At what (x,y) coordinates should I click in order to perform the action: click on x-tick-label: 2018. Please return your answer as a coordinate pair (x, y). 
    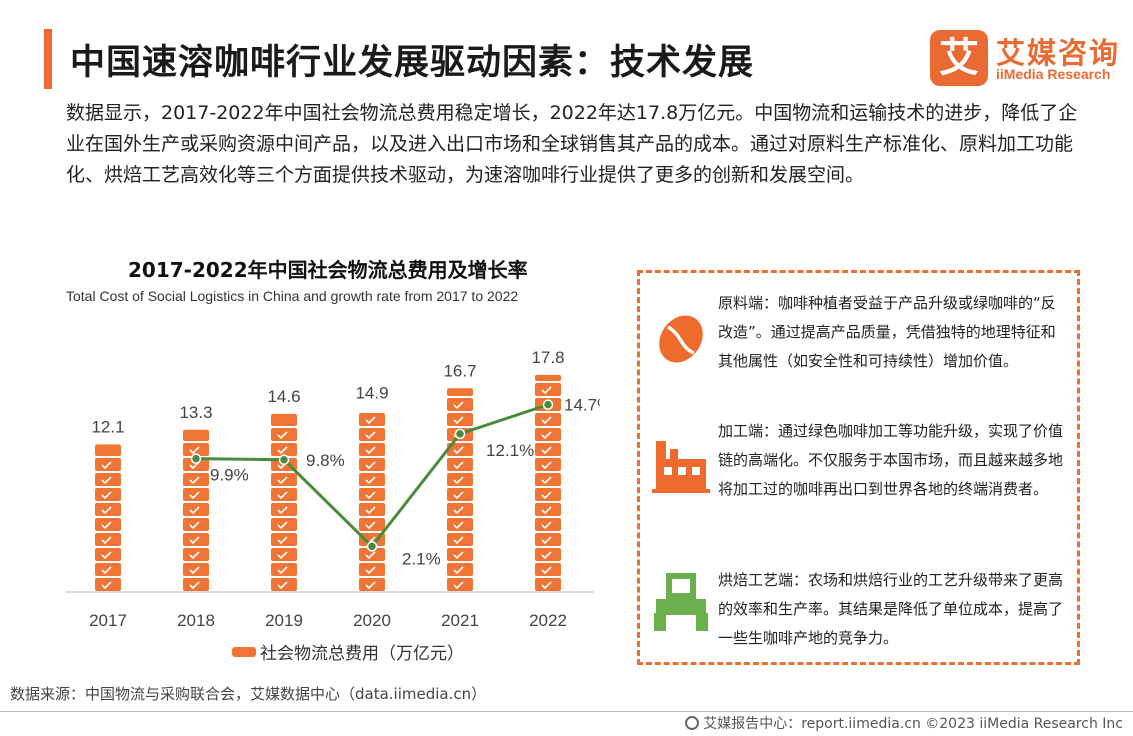
    Looking at the image, I should click on (196, 620).